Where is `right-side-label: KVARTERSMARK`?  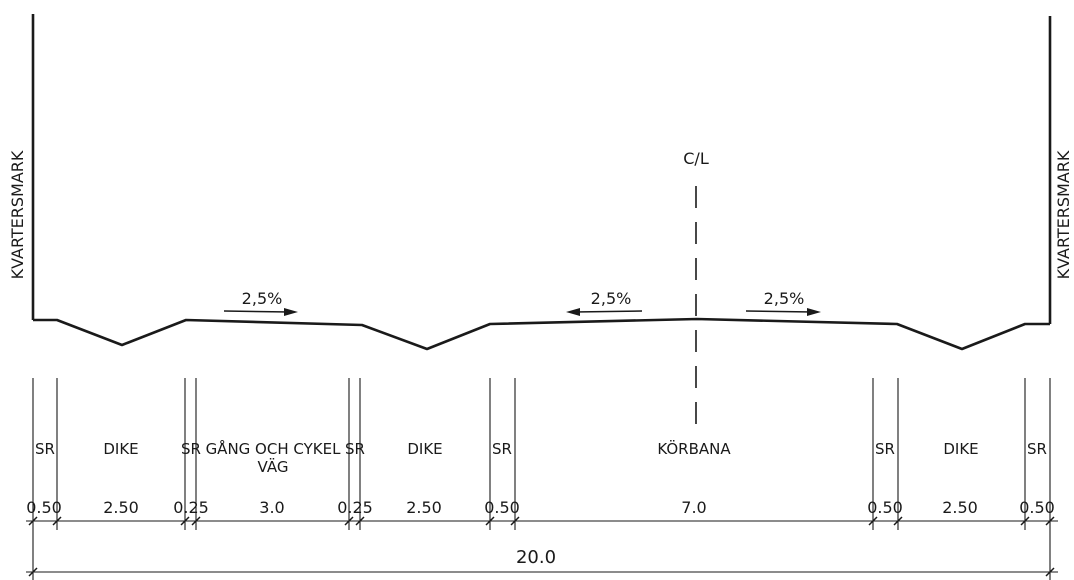
right-side-label: KVARTERSMARK is located at coordinates (1063, 214).